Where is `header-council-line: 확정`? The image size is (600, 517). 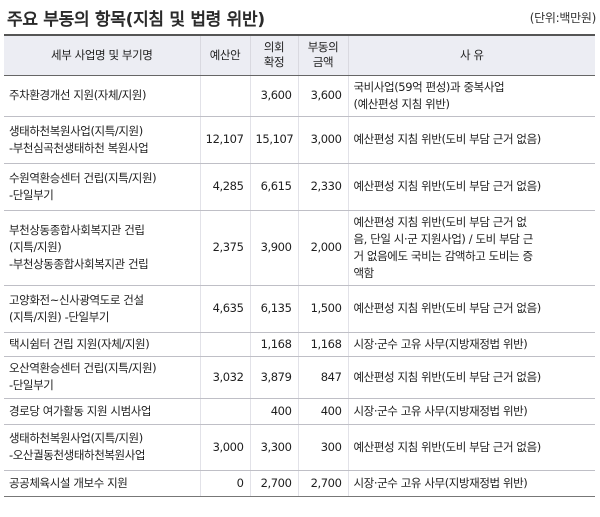
header-council-line: 확정 is located at coordinates (274, 62).